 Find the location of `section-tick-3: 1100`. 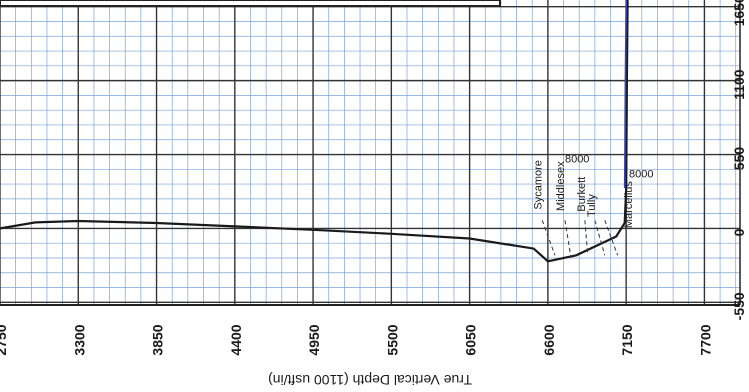

section-tick-3: 1100 is located at coordinates (739, 84).